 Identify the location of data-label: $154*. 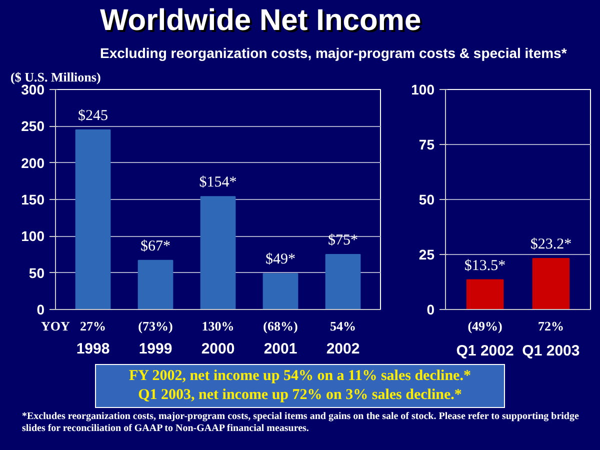
(218, 182).